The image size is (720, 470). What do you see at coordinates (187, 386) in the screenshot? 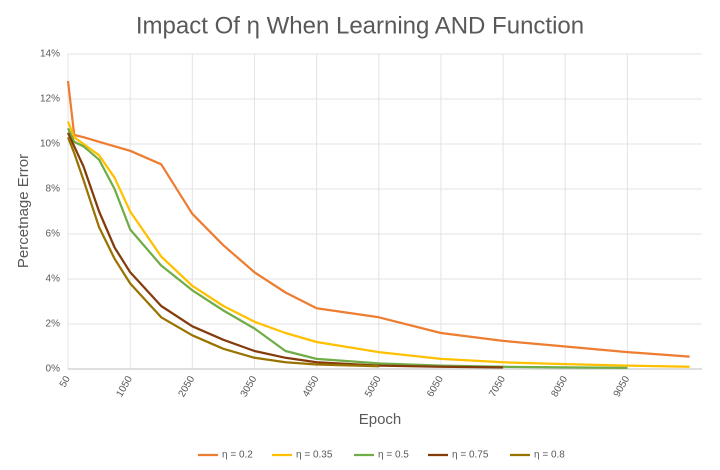
I see `x-tick-label: 2050` at bounding box center [187, 386].